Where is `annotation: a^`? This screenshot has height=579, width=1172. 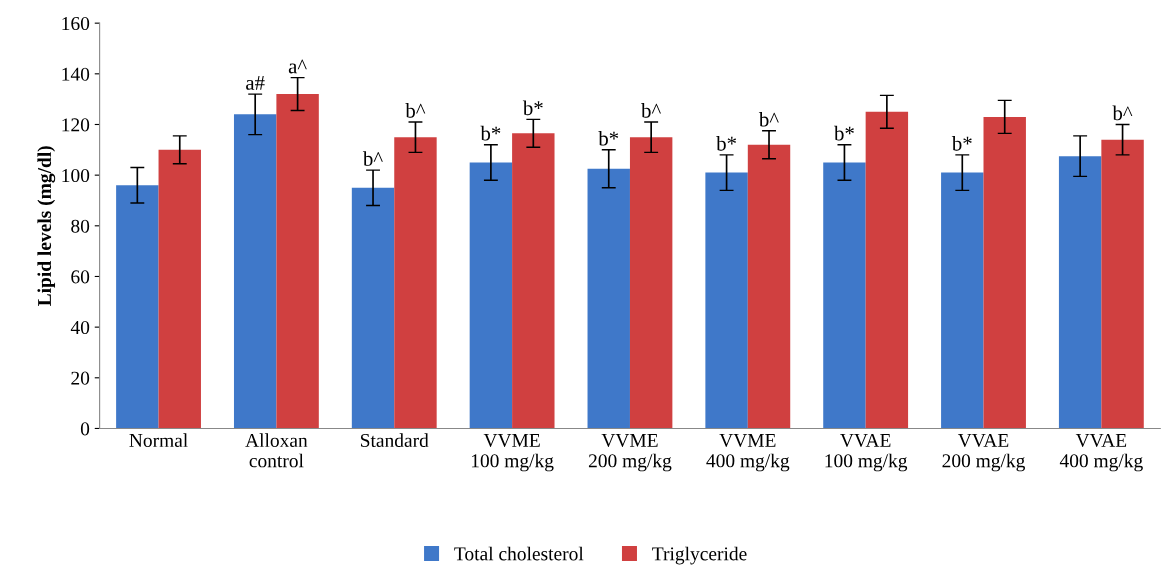
annotation: a^ is located at coordinates (297, 66).